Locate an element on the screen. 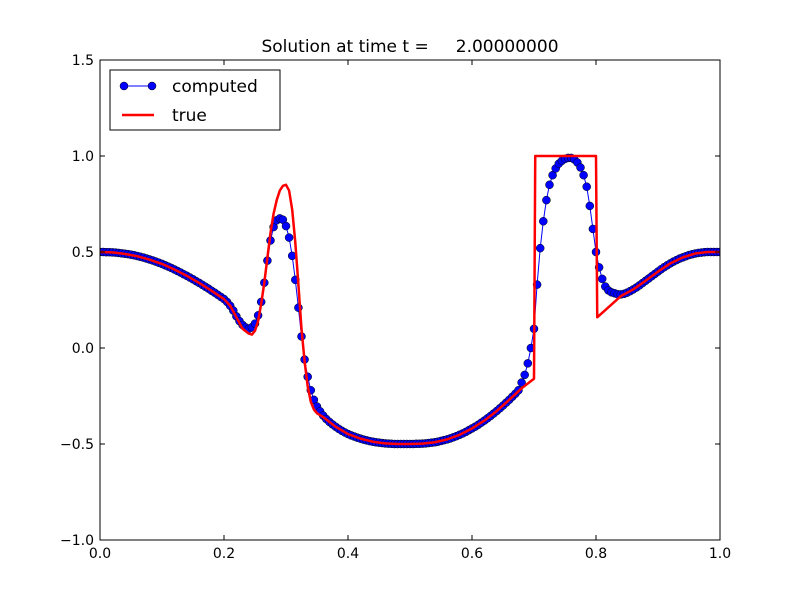 The width and height of the screenshot is (800, 600). legend: computed true is located at coordinates (195, 100).